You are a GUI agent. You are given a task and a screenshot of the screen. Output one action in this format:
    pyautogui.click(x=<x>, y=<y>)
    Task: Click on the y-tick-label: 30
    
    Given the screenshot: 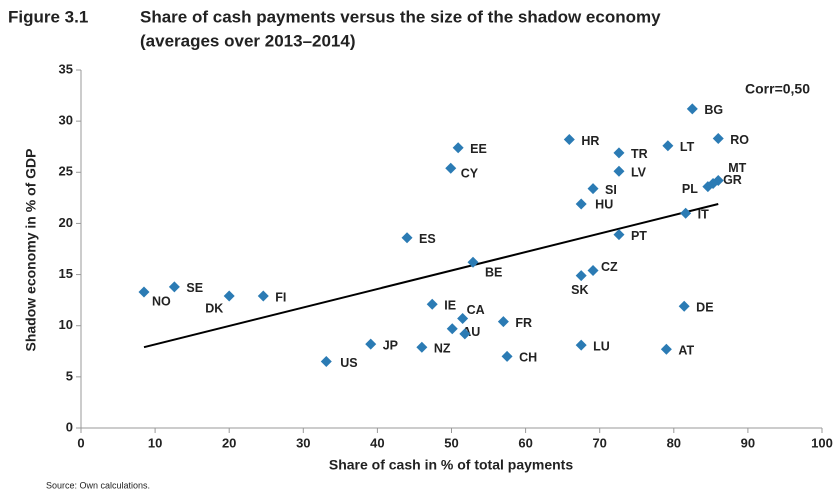 What is the action you would take?
    pyautogui.click(x=66, y=120)
    